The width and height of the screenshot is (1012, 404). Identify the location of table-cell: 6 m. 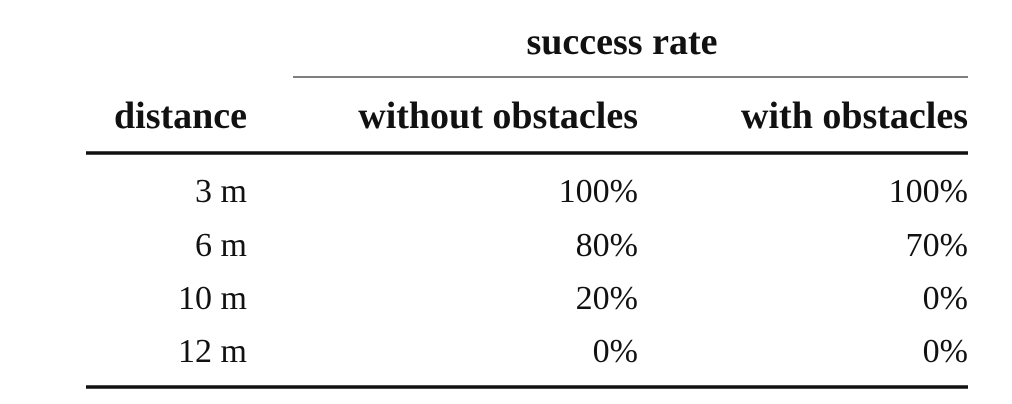
(221, 245).